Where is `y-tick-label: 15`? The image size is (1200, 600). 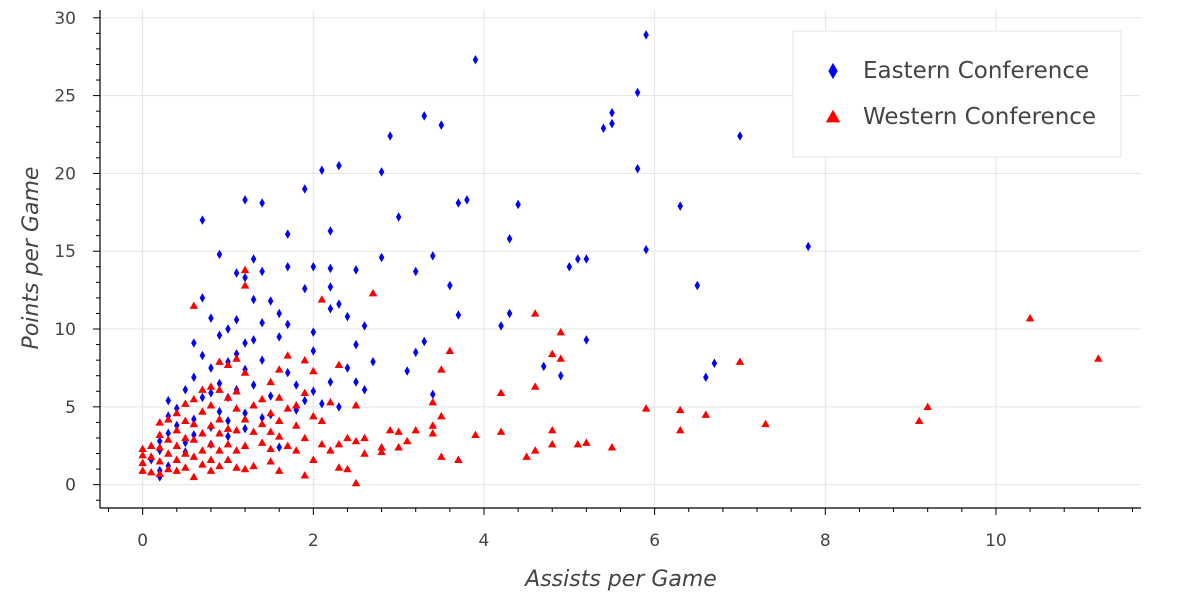
y-tick-label: 15 is located at coordinates (65, 252).